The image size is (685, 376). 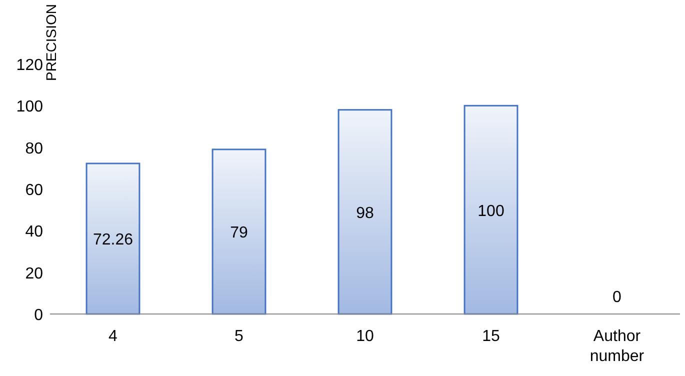 I want to click on data-label: 72.26, so click(x=113, y=240).